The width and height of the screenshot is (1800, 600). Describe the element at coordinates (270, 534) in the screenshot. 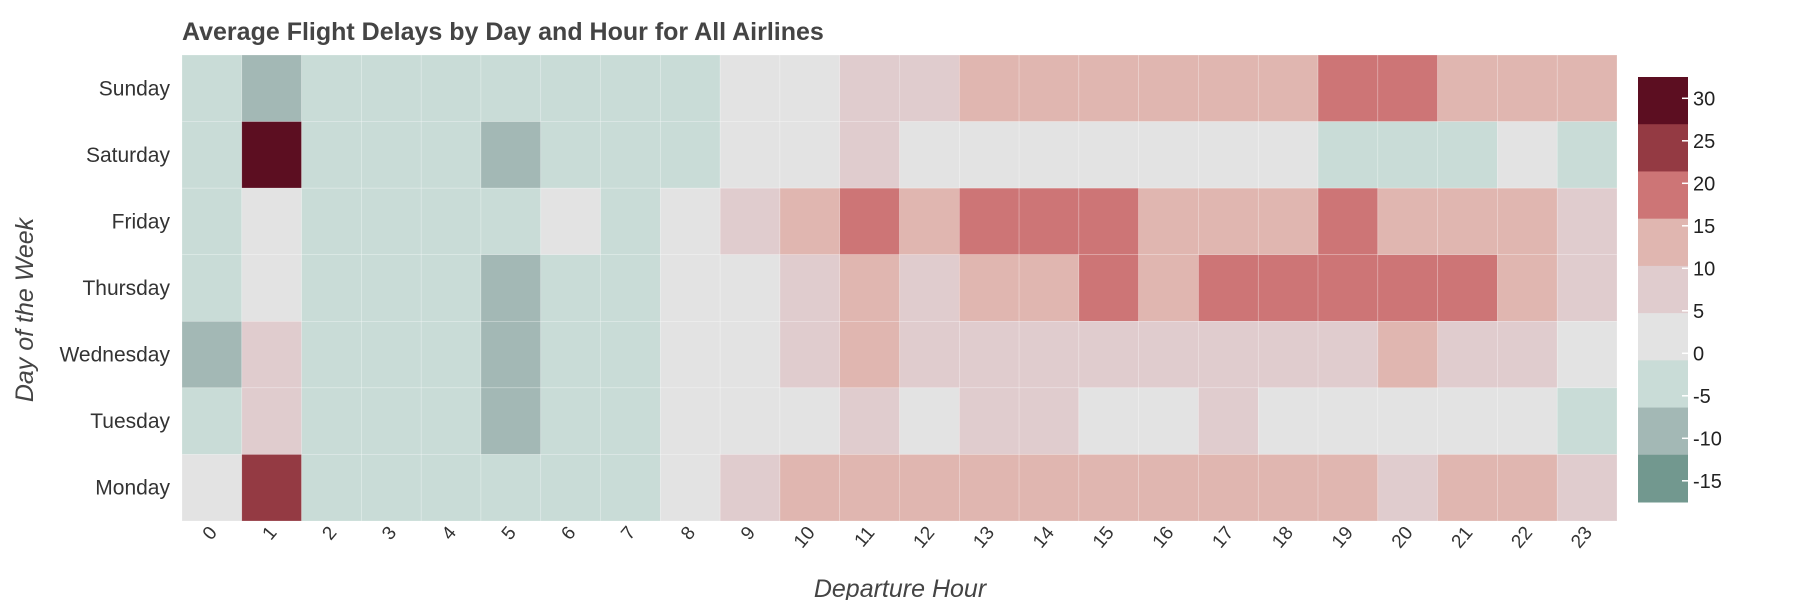

I see `x-tick-label-1: 1` at that location.